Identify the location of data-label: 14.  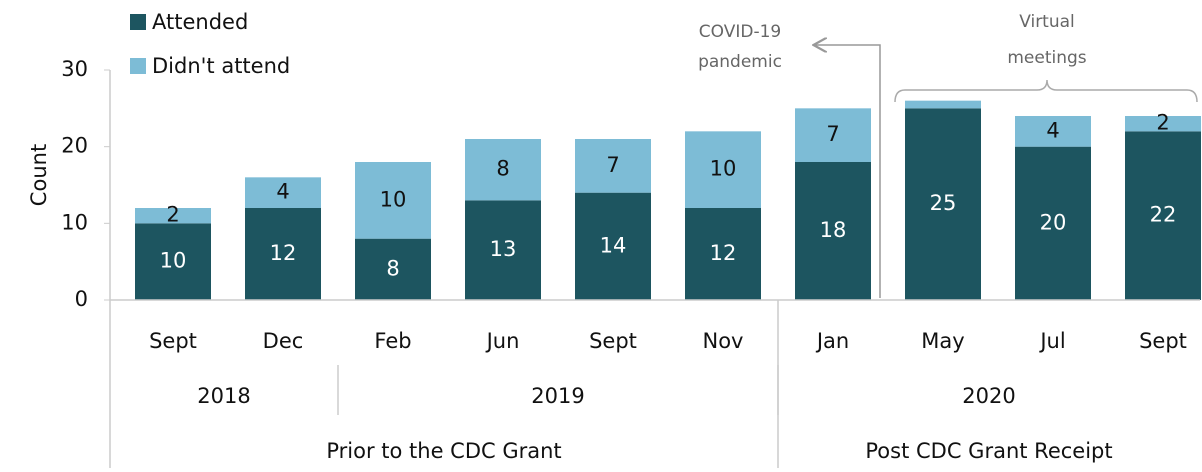
(613, 245).